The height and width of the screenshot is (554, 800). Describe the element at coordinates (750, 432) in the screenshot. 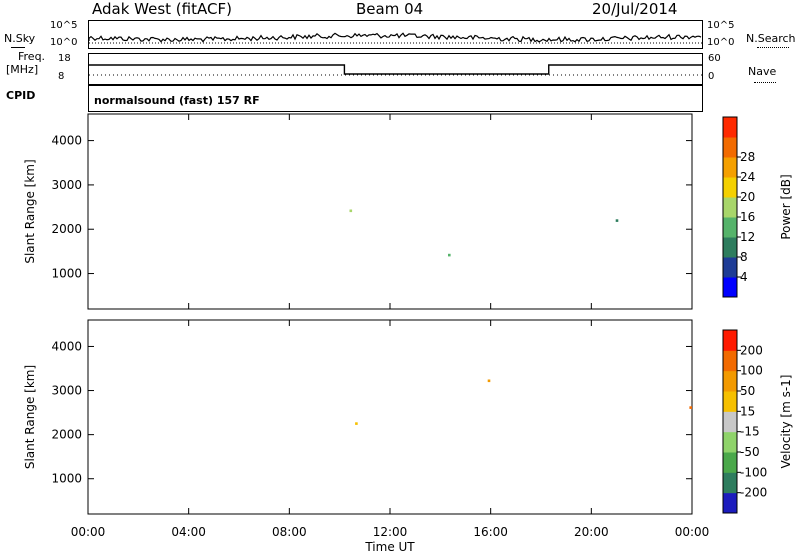

I see `velocity-colorbar-label: -15` at that location.